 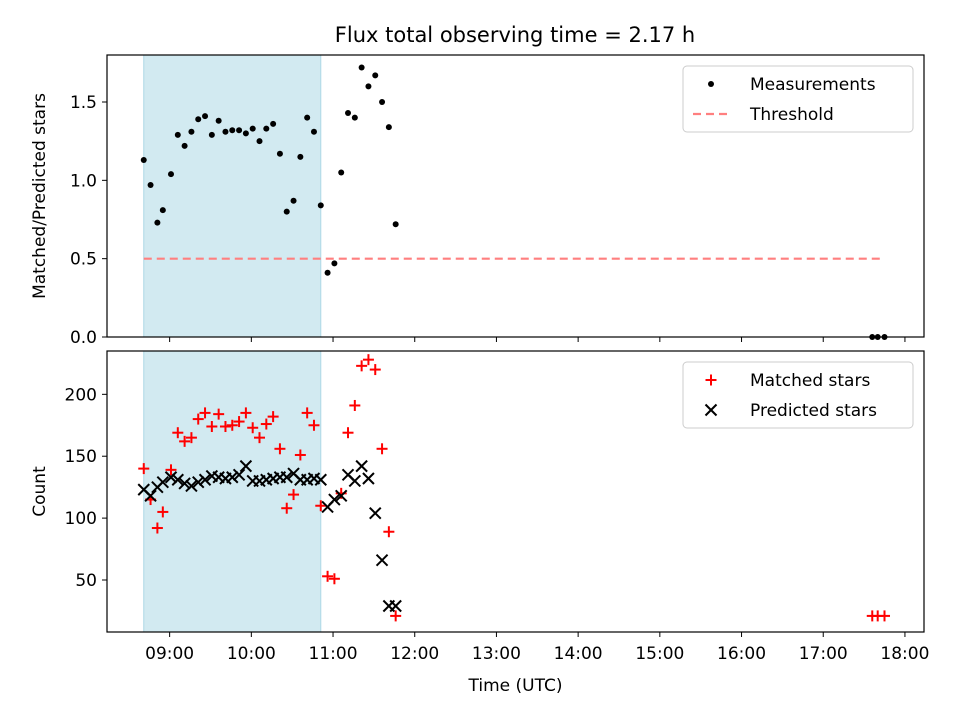 I want to click on y-tick-label: 0.0, so click(x=83, y=338).